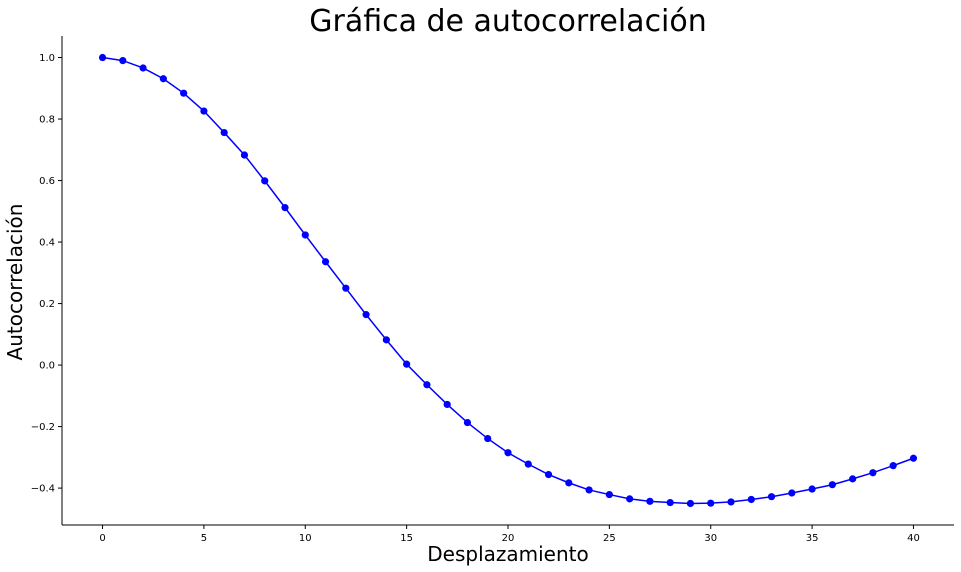  What do you see at coordinates (609, 538) in the screenshot?
I see `x-tick-label: 25` at bounding box center [609, 538].